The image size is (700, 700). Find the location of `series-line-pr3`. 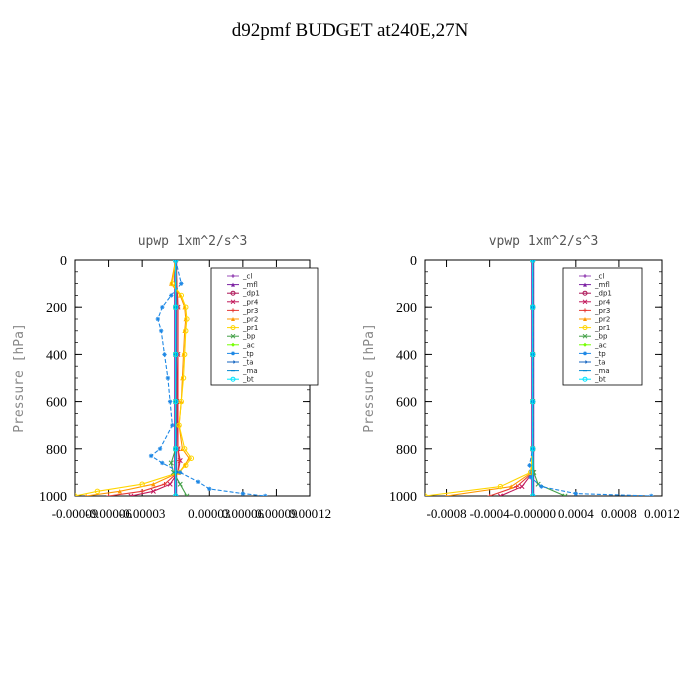

series-line-pr3 is located at coordinates (144, 378).